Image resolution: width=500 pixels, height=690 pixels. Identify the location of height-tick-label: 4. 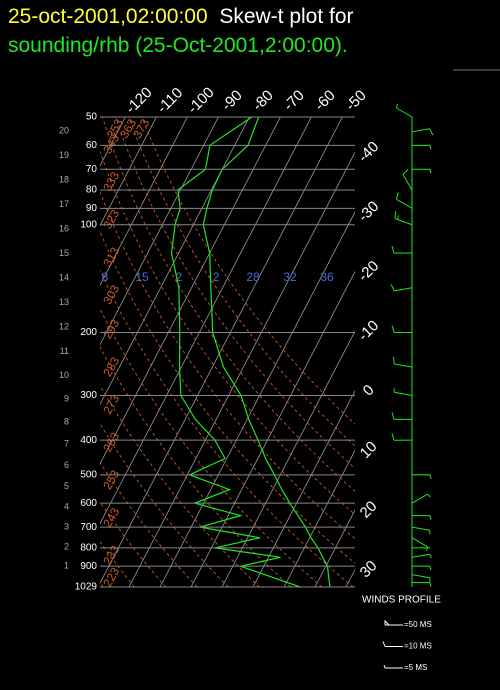
(66, 507).